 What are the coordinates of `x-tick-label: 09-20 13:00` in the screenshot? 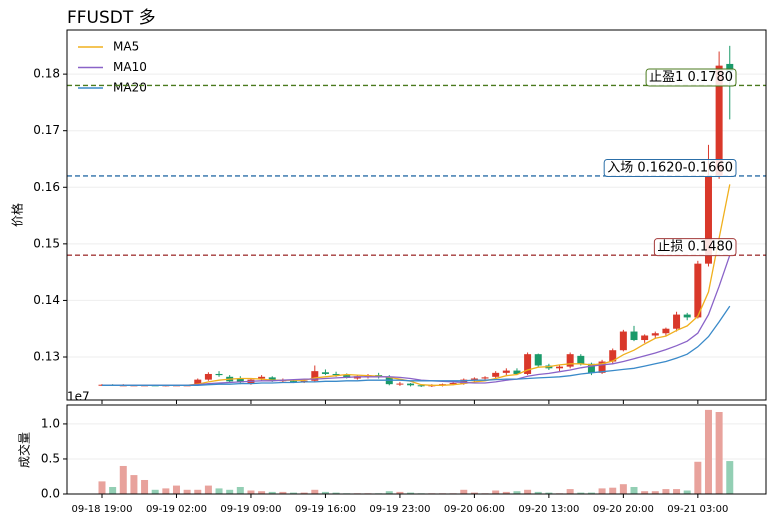 It's located at (548, 509).